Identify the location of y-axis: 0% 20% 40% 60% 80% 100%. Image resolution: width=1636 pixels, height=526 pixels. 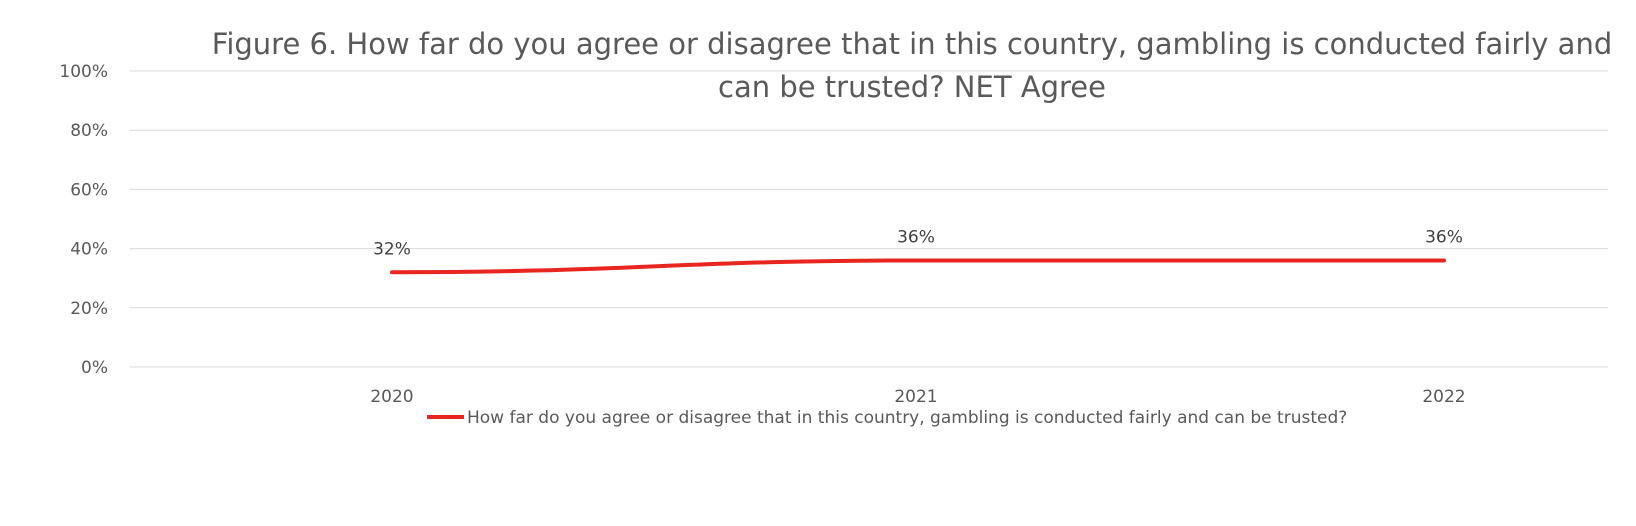
(83, 220).